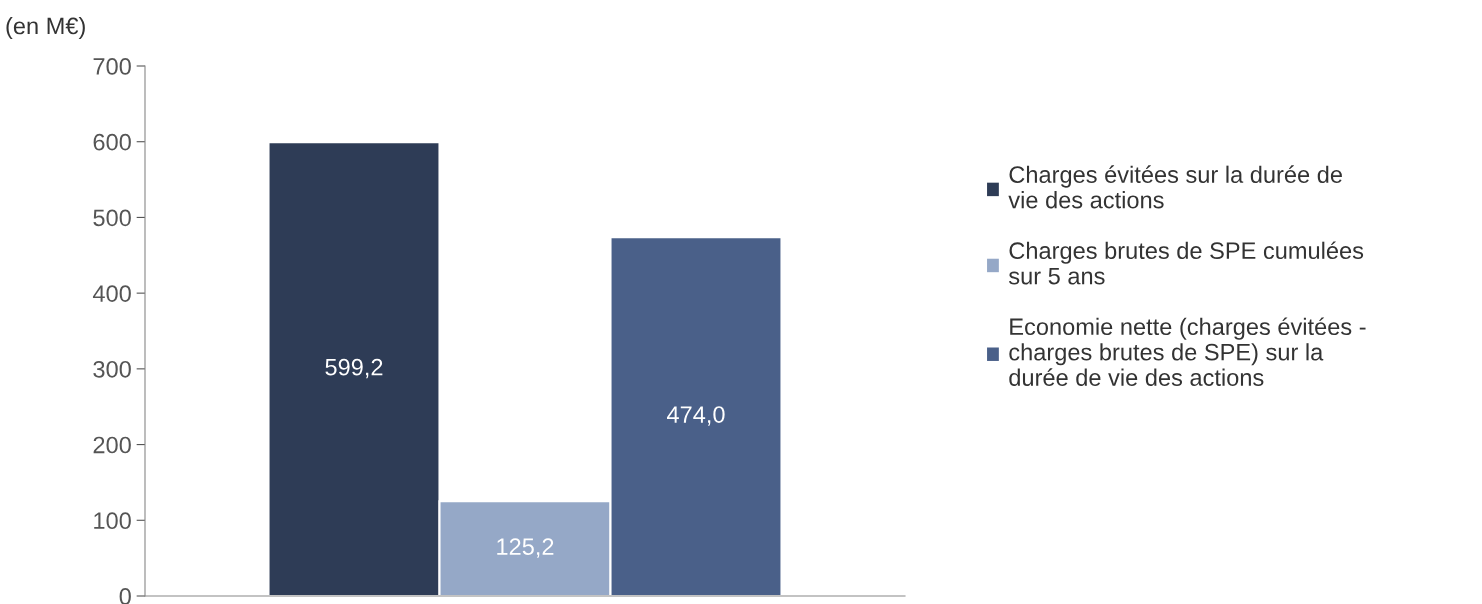 The width and height of the screenshot is (1482, 604). I want to click on y-tick-label: 600, so click(112, 142).